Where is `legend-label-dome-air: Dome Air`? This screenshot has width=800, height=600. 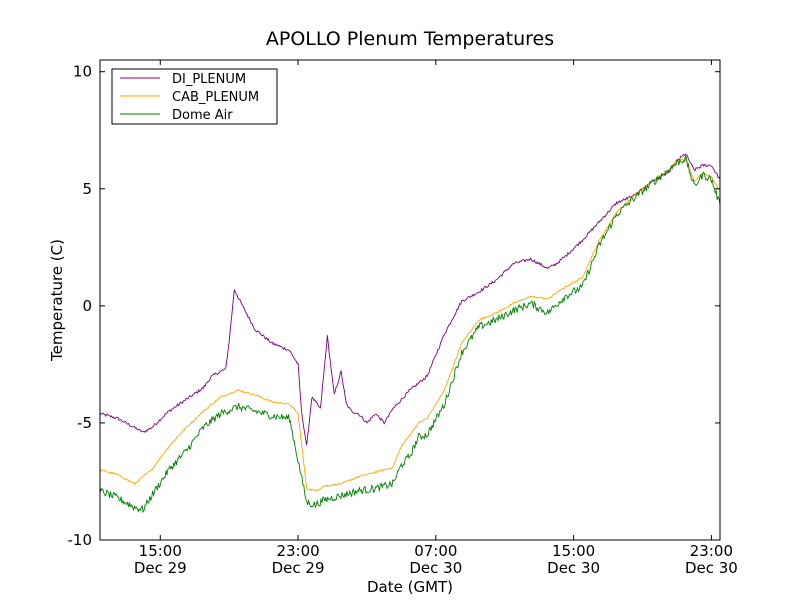
legend-label-dome-air: Dome Air is located at coordinates (202, 115).